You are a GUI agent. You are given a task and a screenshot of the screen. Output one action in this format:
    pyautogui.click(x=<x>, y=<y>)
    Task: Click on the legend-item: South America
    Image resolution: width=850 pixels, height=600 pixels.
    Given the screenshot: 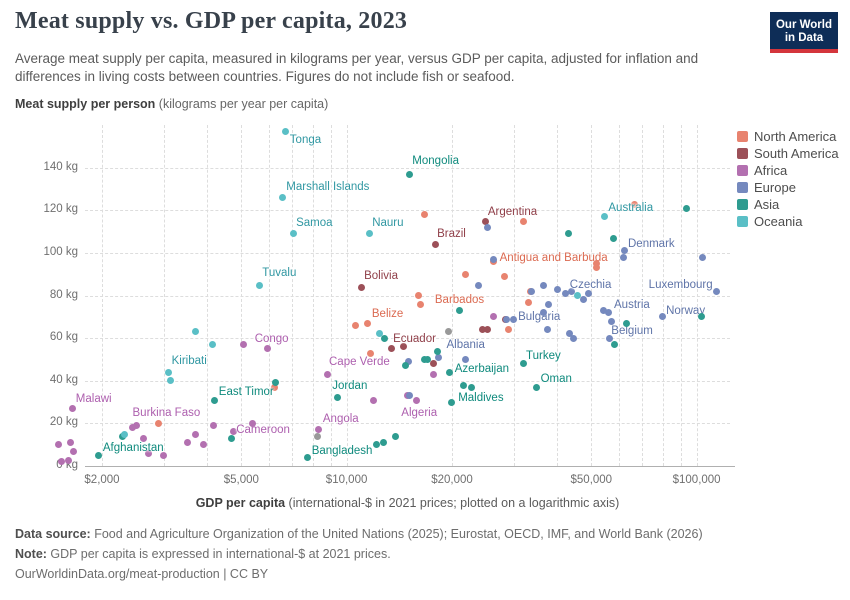 What is the action you would take?
    pyautogui.click(x=788, y=153)
    